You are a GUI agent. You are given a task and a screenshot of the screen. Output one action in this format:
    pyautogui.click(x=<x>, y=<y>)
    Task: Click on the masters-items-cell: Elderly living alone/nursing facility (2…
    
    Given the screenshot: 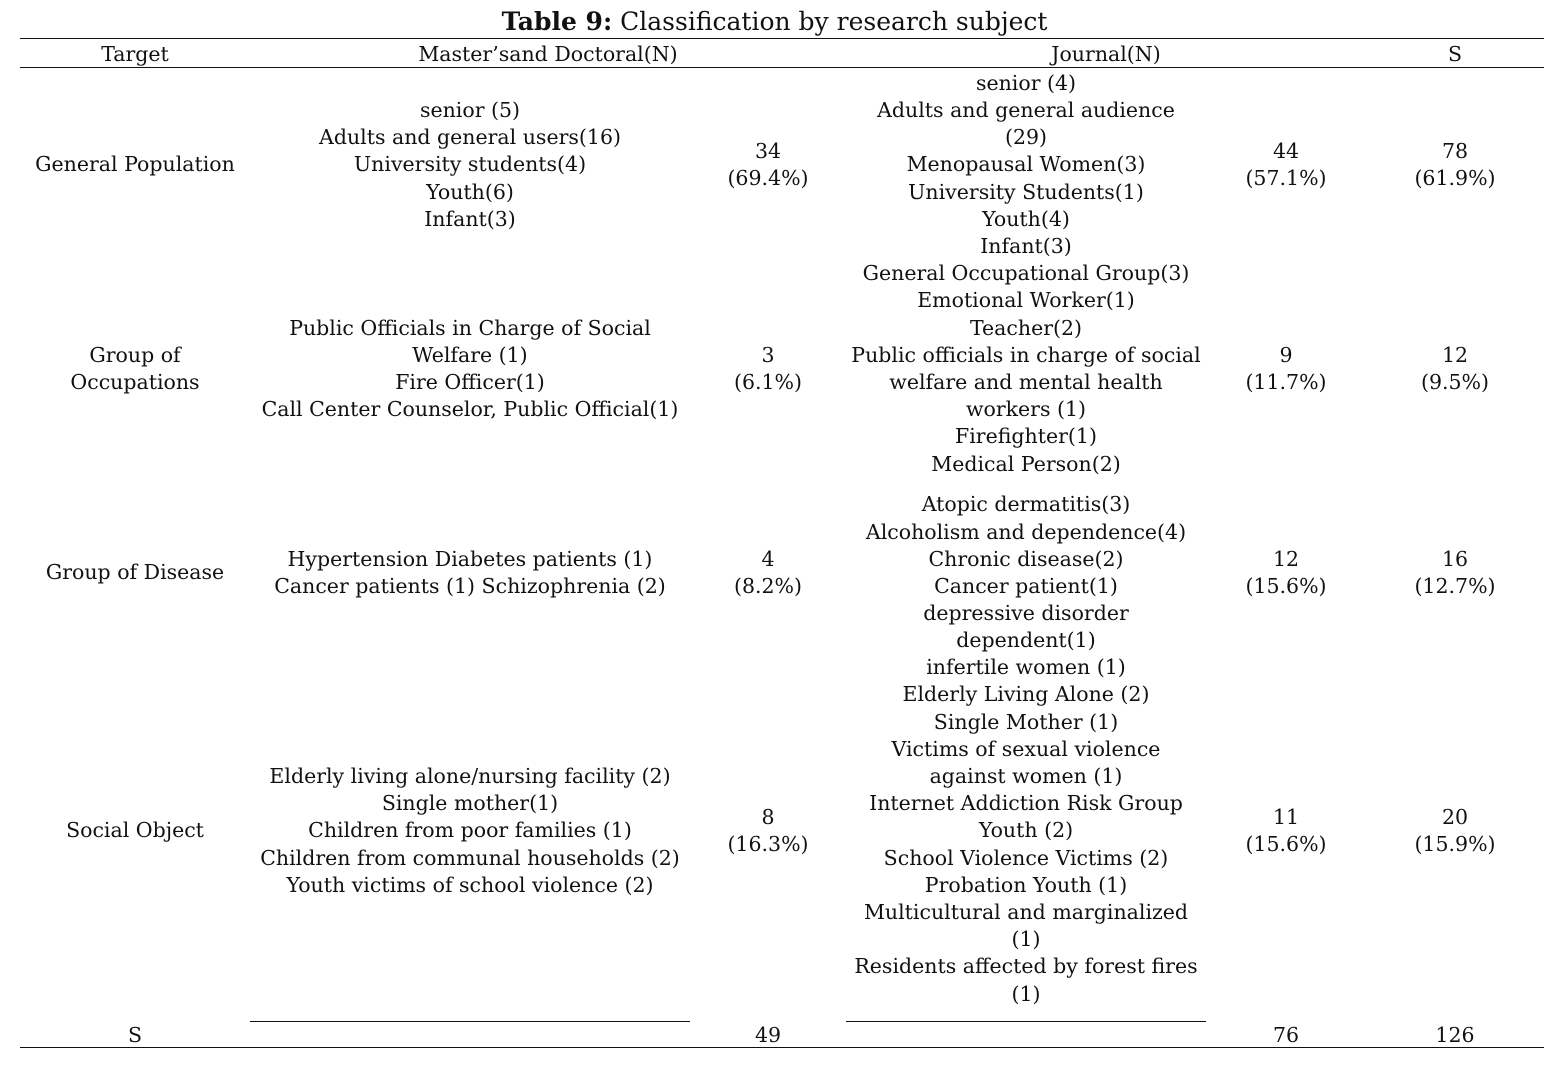 What is the action you would take?
    pyautogui.click(x=470, y=831)
    